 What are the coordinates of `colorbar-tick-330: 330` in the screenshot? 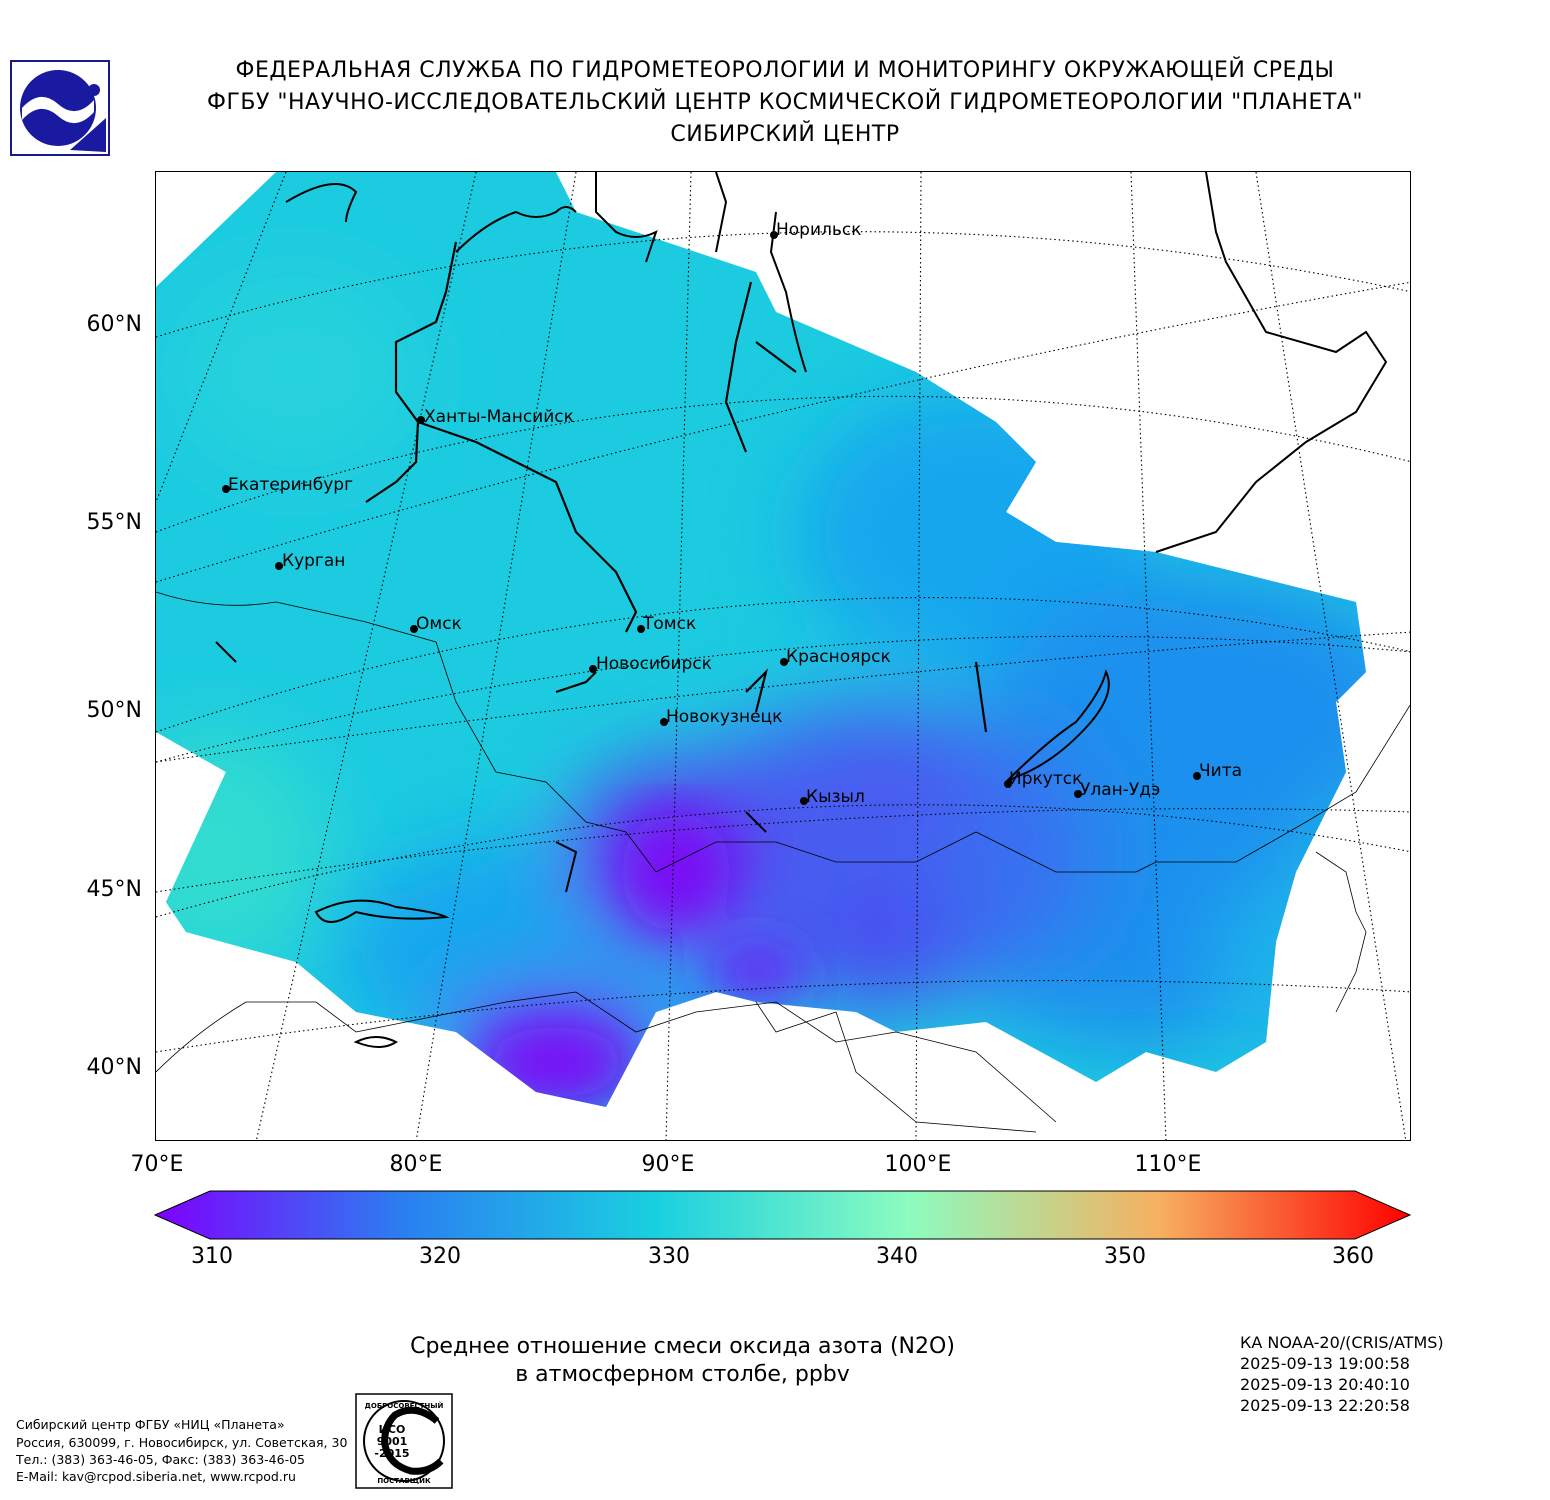 It's located at (669, 1256).